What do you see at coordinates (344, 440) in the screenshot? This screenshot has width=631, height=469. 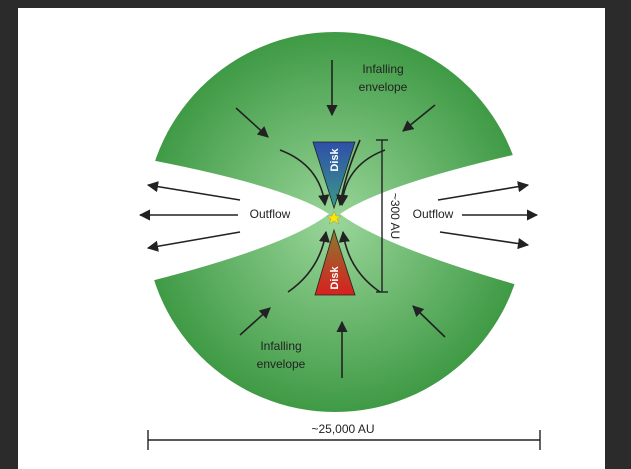 I see `outer-scale-bar` at bounding box center [344, 440].